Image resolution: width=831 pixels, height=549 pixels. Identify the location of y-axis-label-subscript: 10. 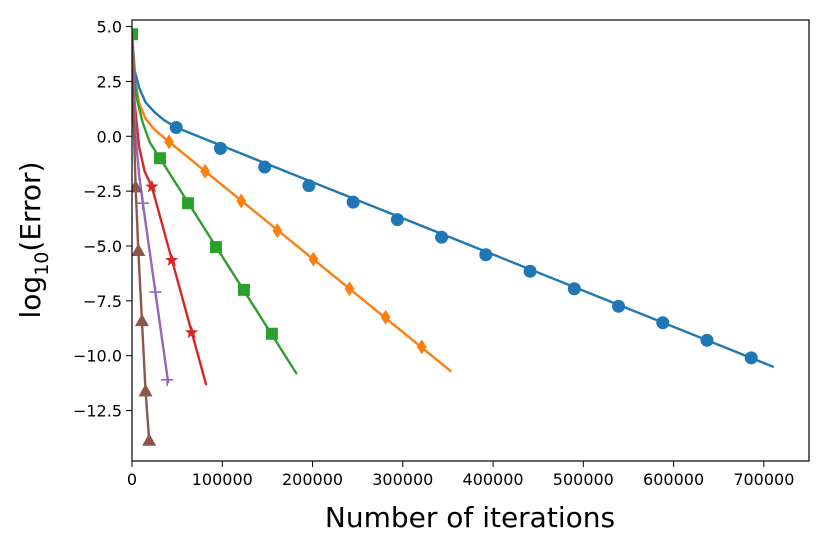
(42, 264).